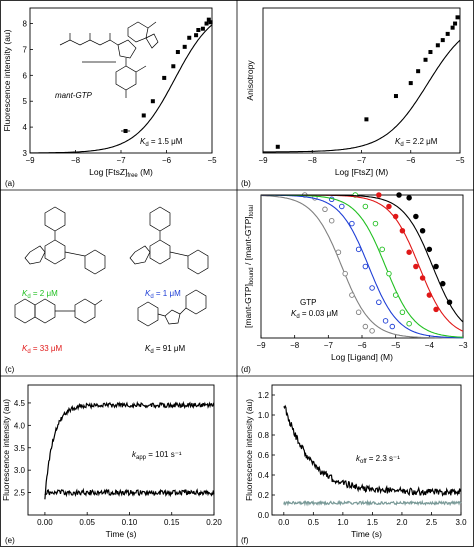  I want to click on x-tick-label: −7, so click(329, 345).